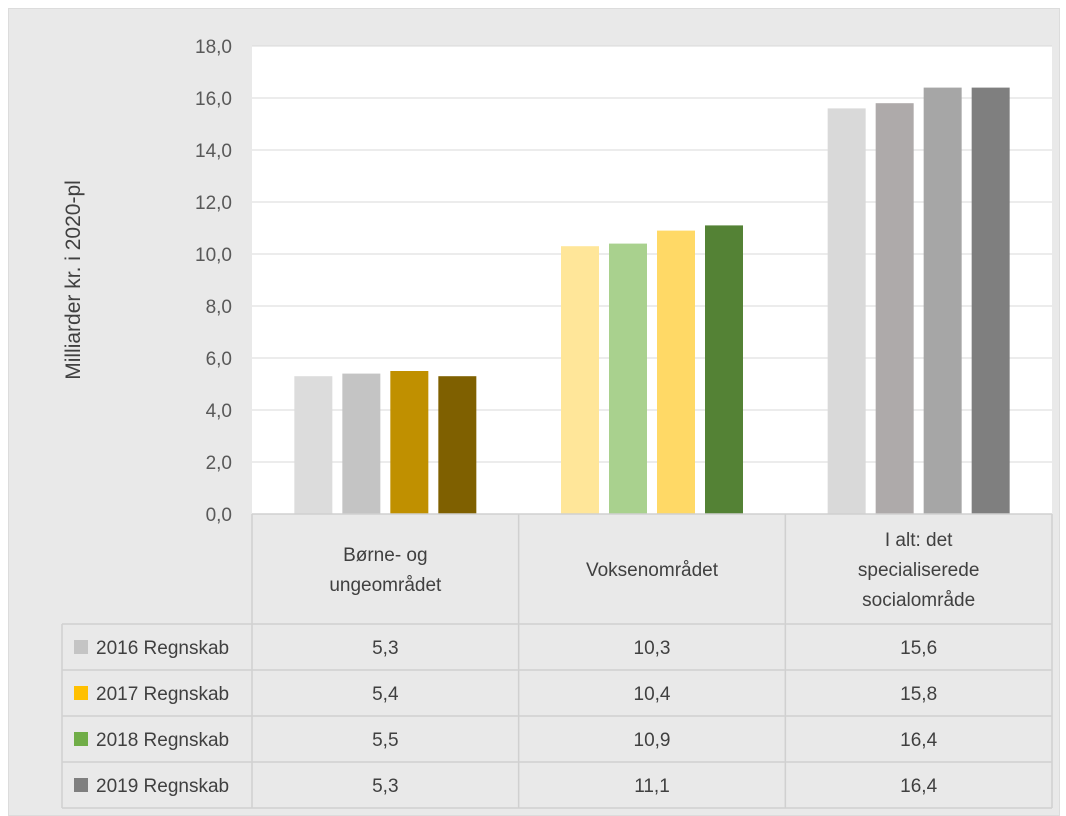 This screenshot has width=1066, height=816. I want to click on y-axis-label: Milliarder kr. i 2020-pl, so click(73, 280).